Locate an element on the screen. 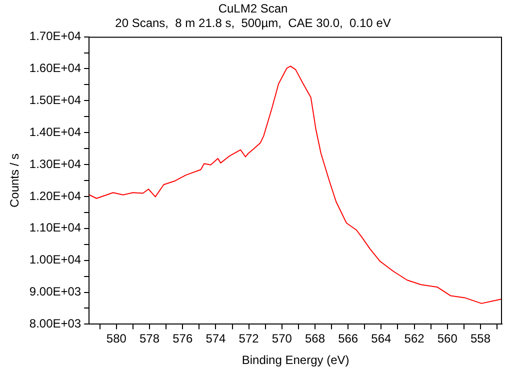 The image size is (514, 386). x-tick-label: 580 is located at coordinates (116, 339).